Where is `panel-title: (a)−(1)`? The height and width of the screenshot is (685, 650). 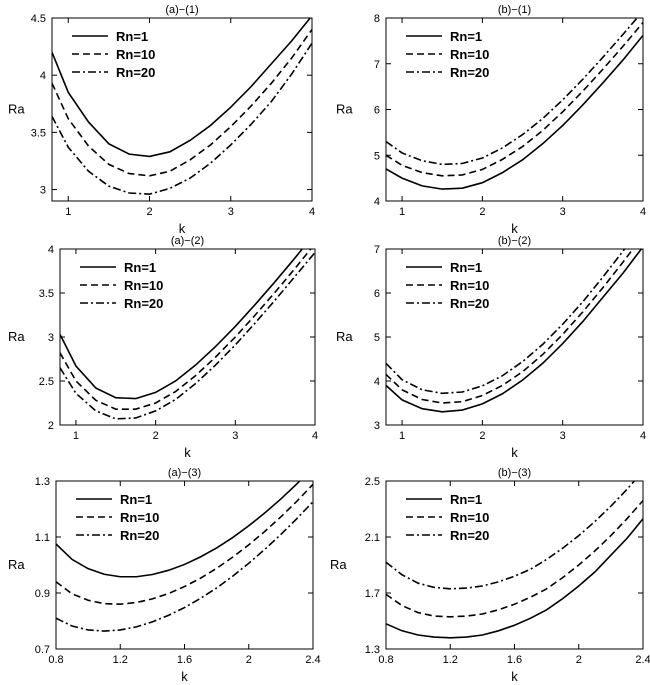 panel-title: (a)−(1) is located at coordinates (181, 10).